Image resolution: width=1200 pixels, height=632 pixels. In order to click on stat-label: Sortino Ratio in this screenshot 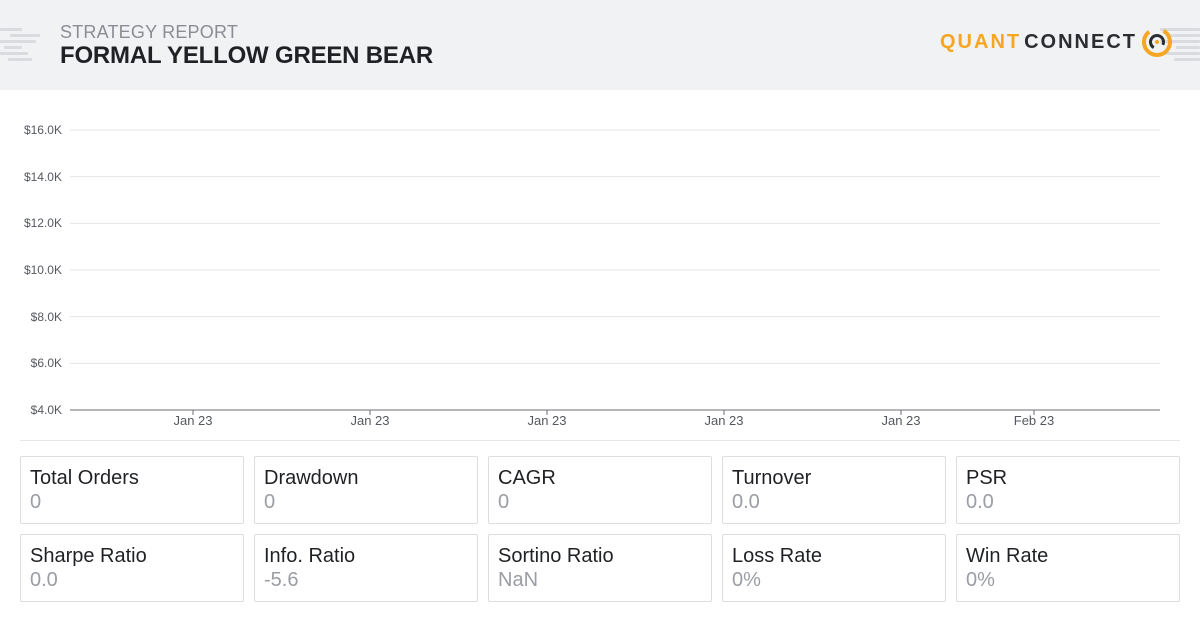, I will do `click(556, 556)`.